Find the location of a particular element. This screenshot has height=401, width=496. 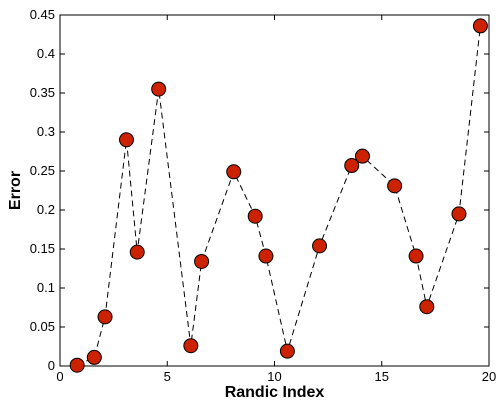

x-axis-label: Randic Index is located at coordinates (275, 392).